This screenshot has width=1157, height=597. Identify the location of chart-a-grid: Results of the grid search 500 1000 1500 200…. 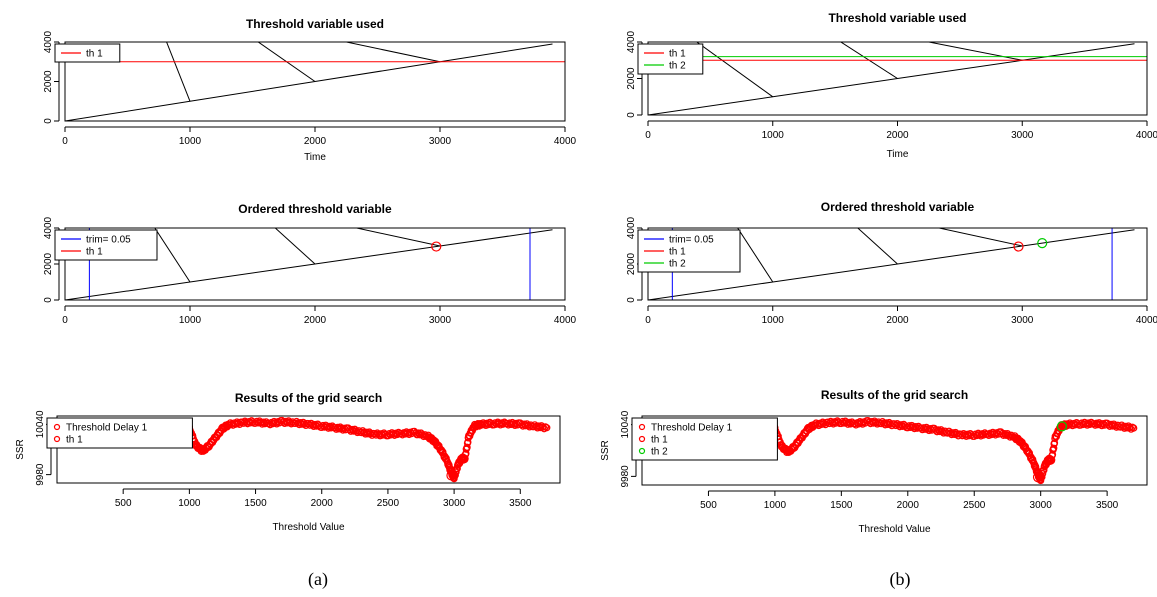
(288, 462).